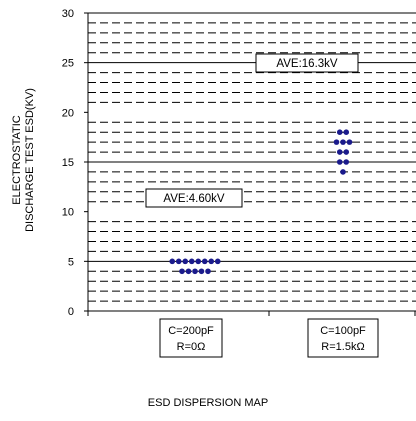 This screenshot has width=416, height=421. I want to click on y-axis-label-line1: ELECTROSTATIC, so click(17, 159).